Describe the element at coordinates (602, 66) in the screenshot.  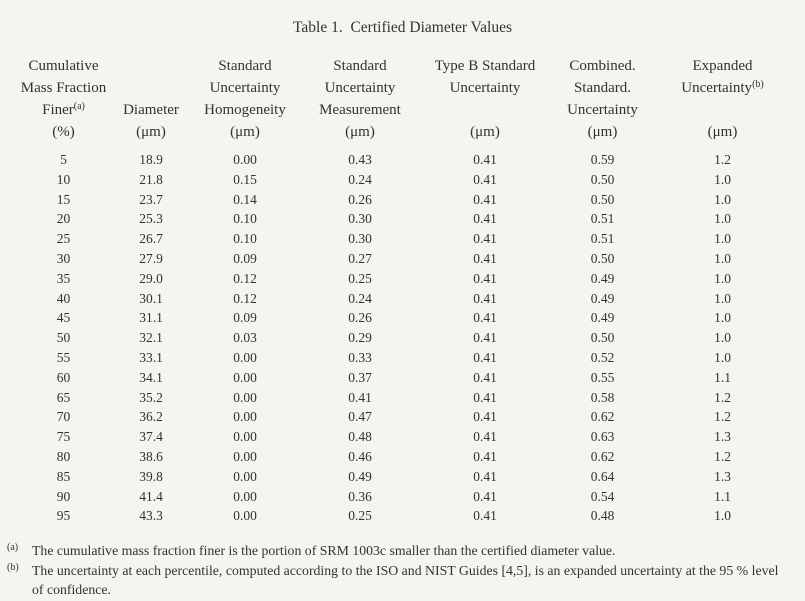
I see `header-line: Combined.` at that location.